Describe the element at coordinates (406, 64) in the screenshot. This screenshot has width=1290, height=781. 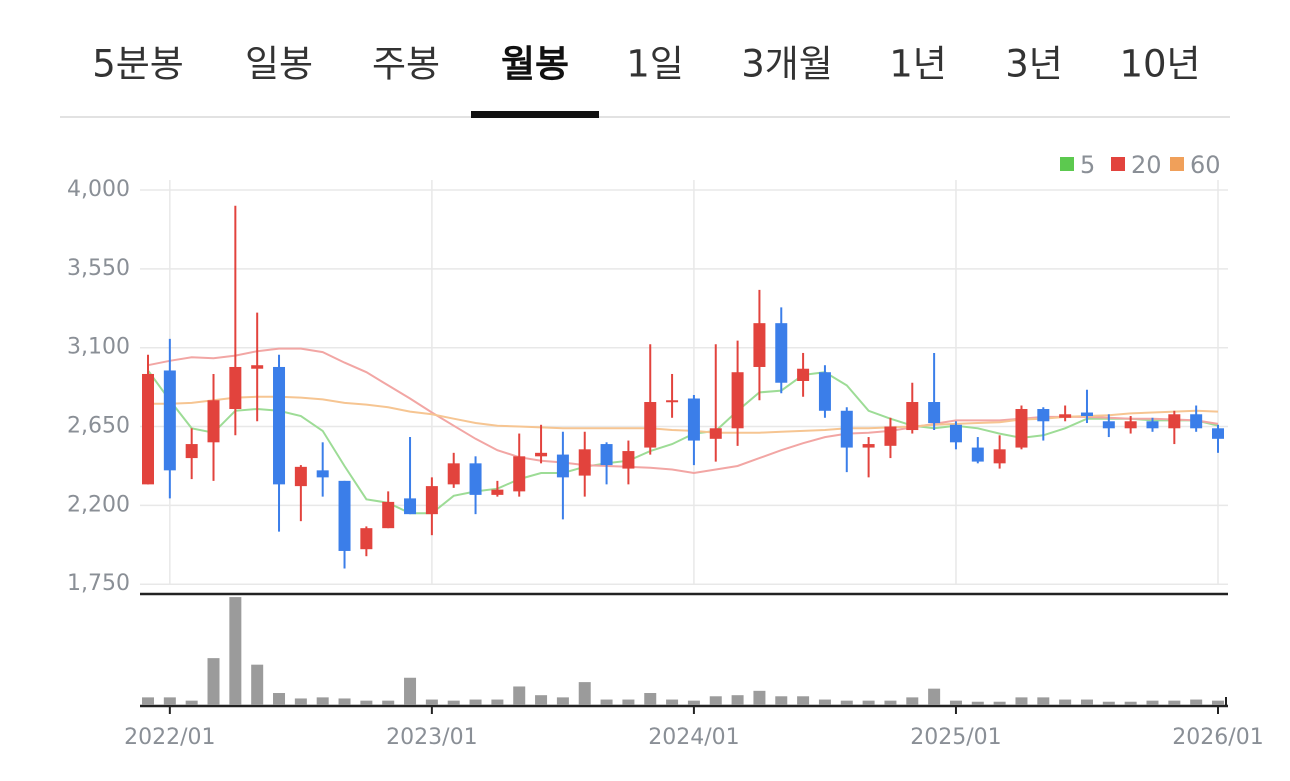
I see `tab: 주봉` at that location.